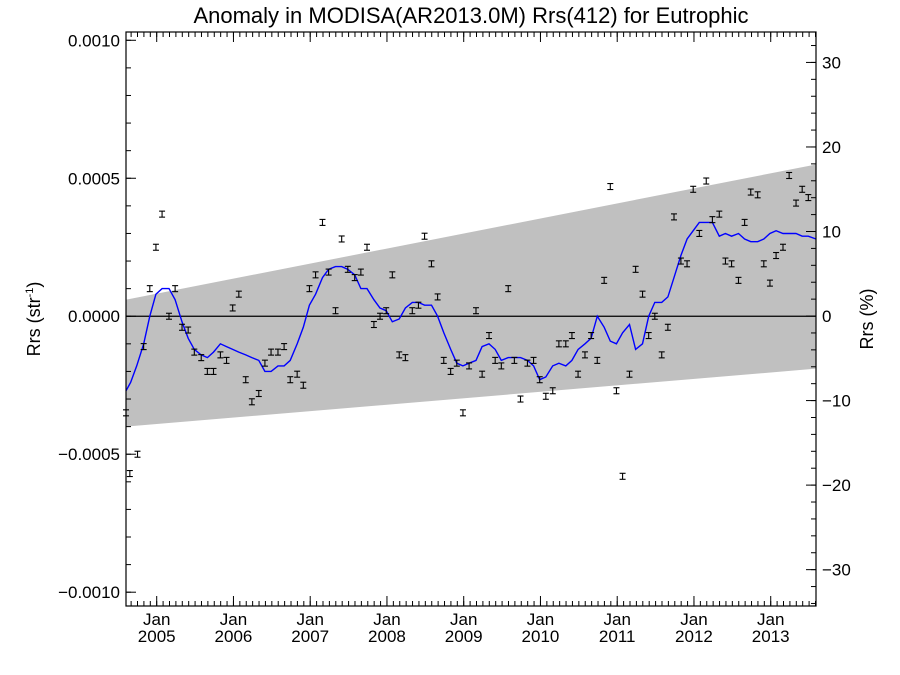 The width and height of the screenshot is (900, 675). I want to click on x-tick-year-label: 2006, so click(234, 636).